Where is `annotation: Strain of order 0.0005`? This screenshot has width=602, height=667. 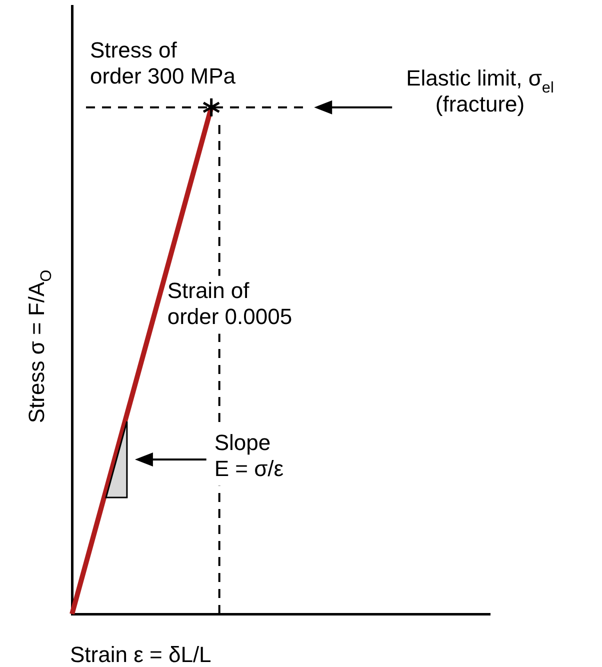
annotation: Strain of order 0.0005 is located at coordinates (229, 303).